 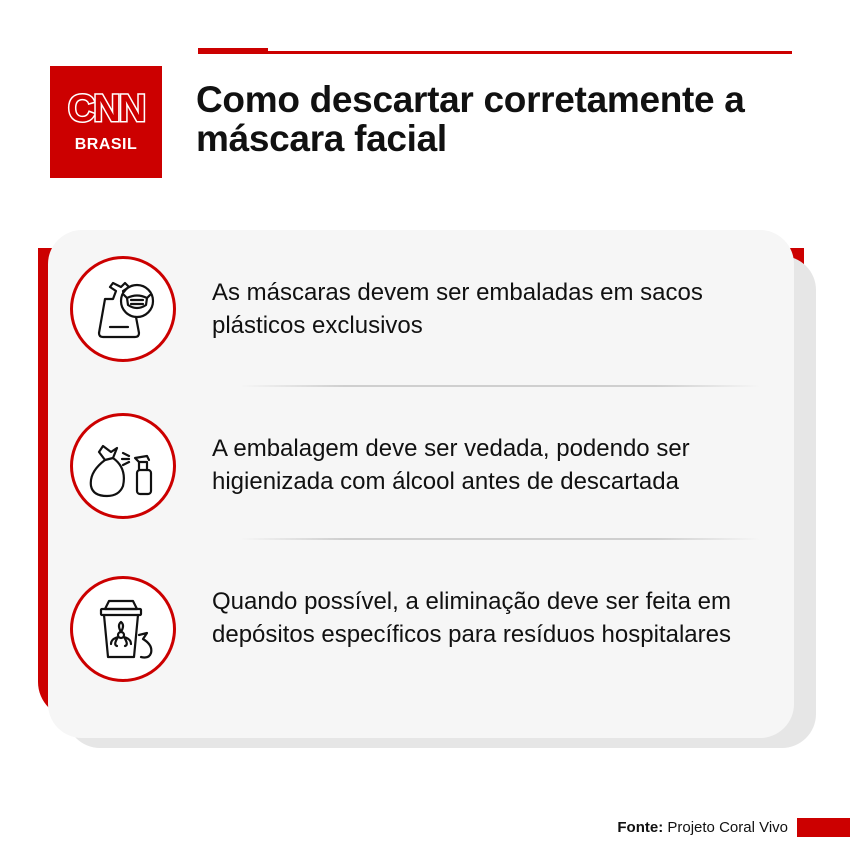 I want to click on biohazard-bin-icon, so click(x=123, y=629).